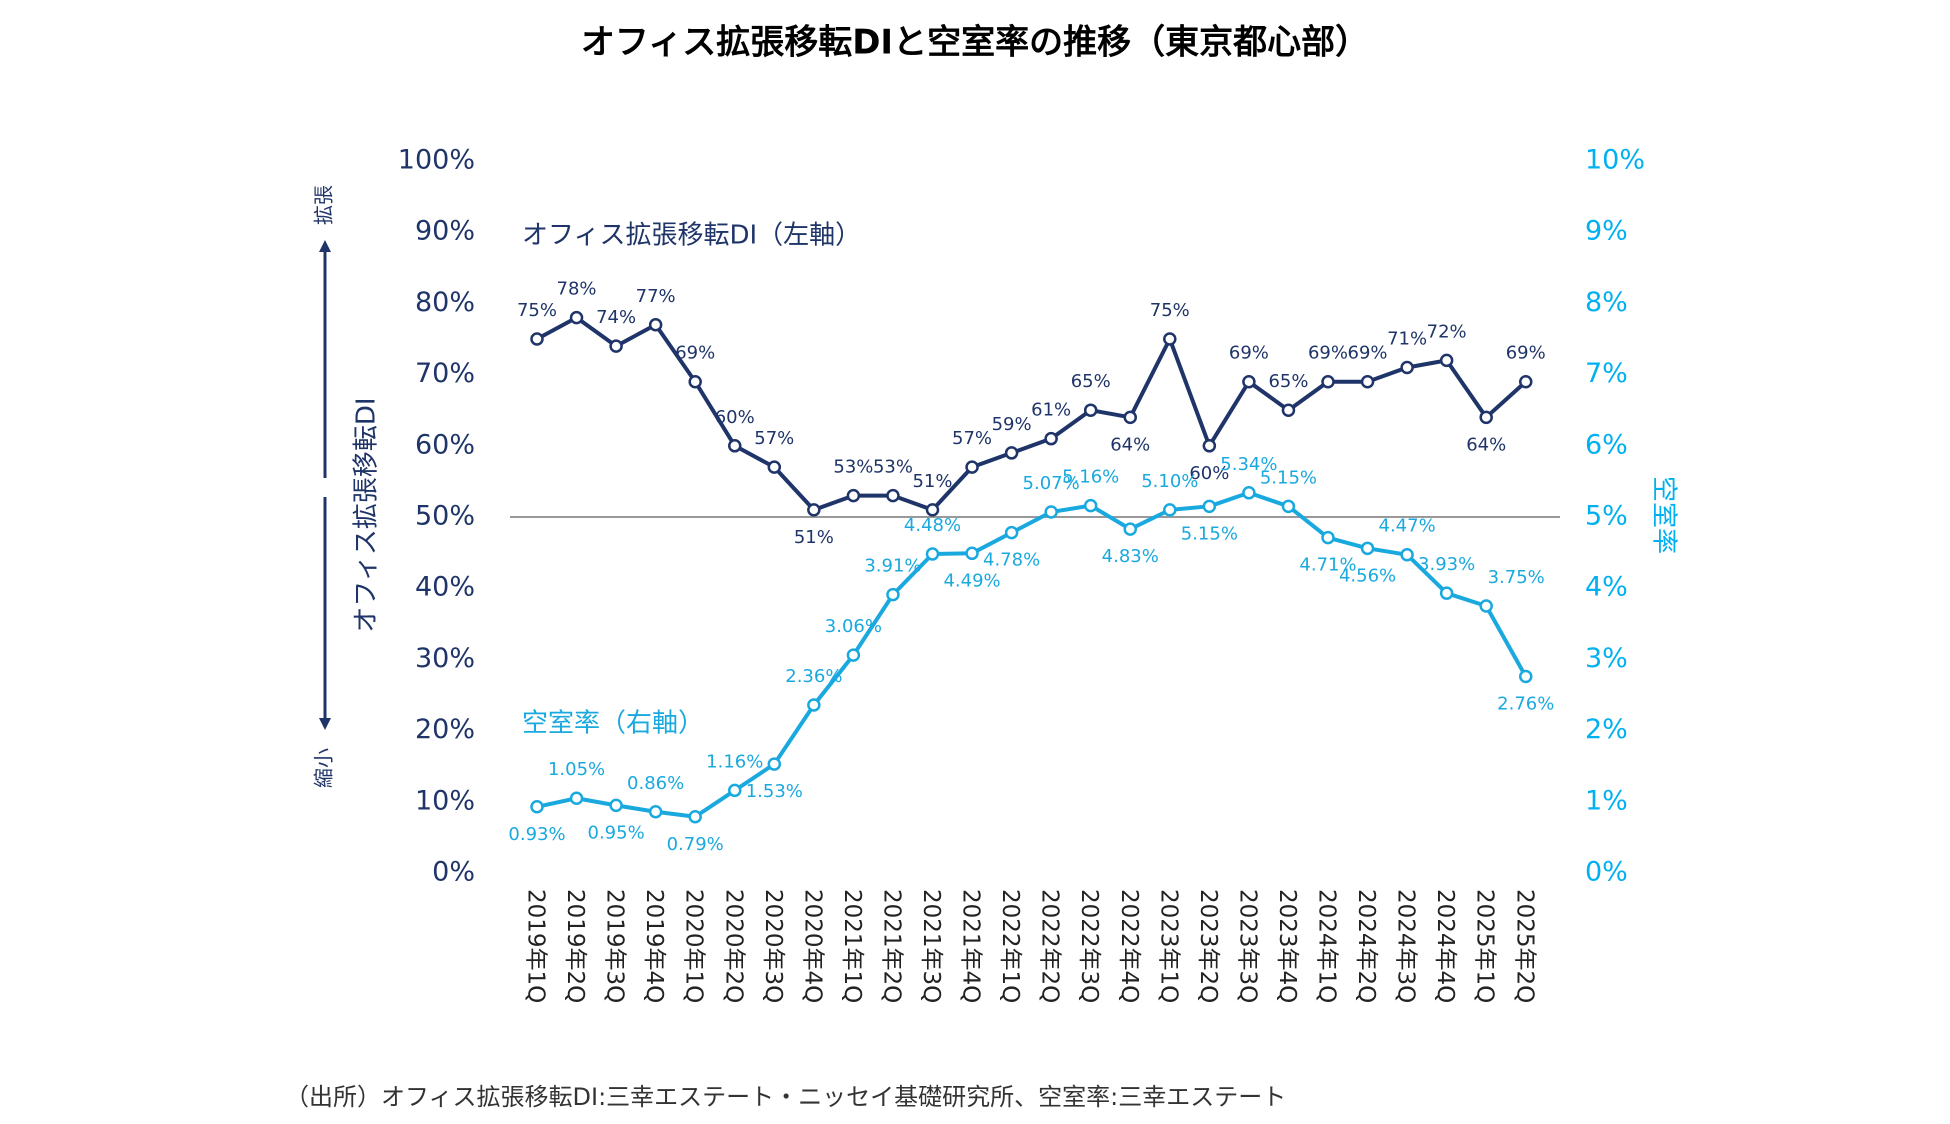 This screenshot has height=1124, width=1950. Describe the element at coordinates (1606, 587) in the screenshot. I see `y2-tick-label: 4%` at that location.